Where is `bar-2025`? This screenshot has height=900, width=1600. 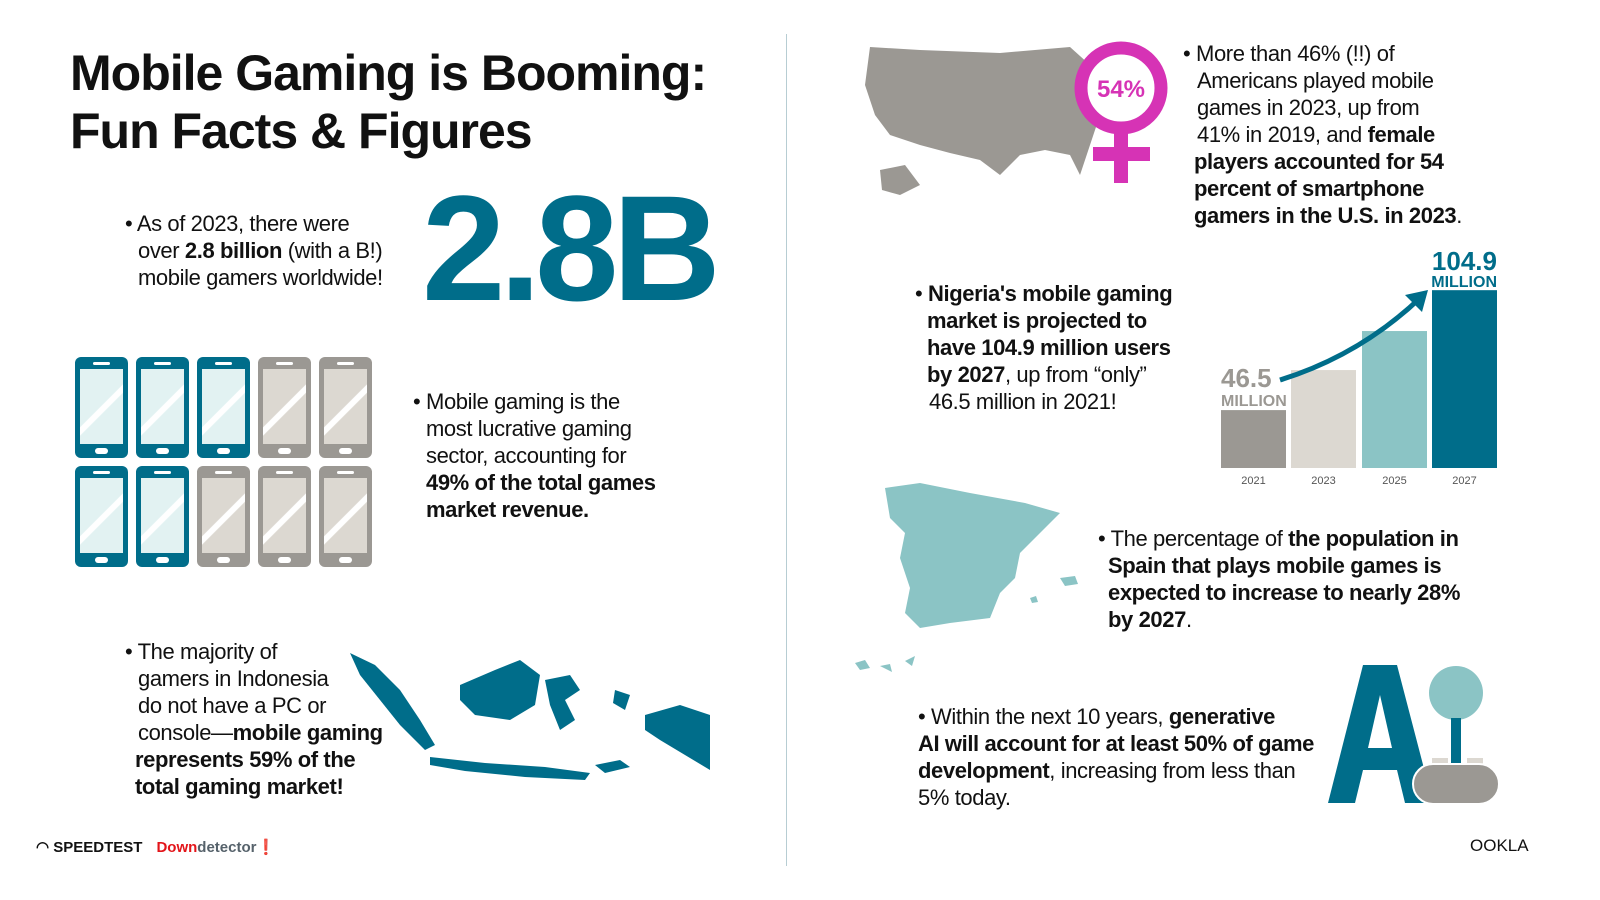
bar-2025 is located at coordinates (1394, 399).